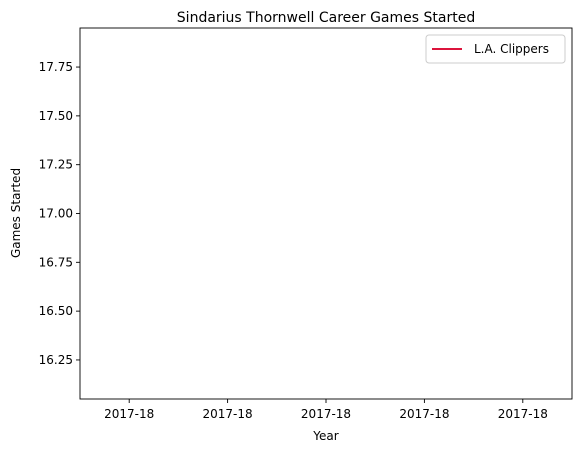  I want to click on y-axis: 16.25 16.50 16.75 17.00 17.25 17.50 17.75, so click(59, 213).